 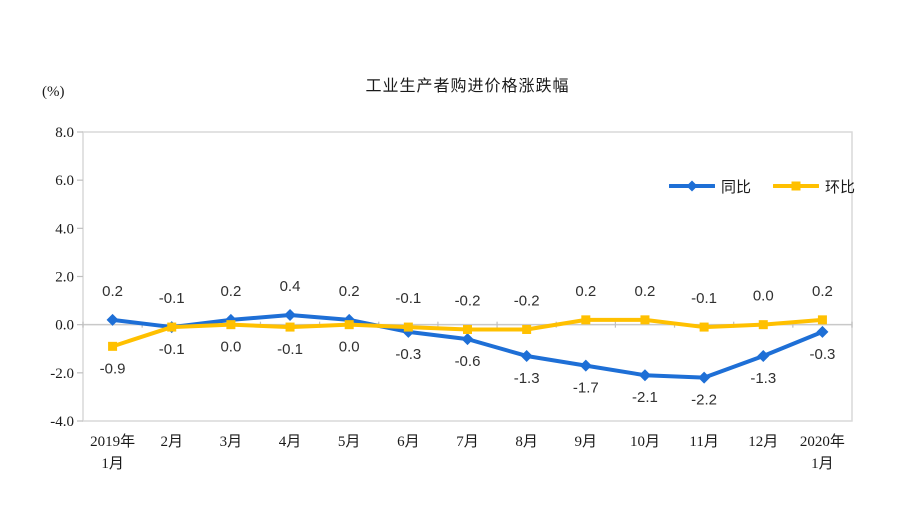 I want to click on x-tick-label: 9月, so click(x=586, y=442).